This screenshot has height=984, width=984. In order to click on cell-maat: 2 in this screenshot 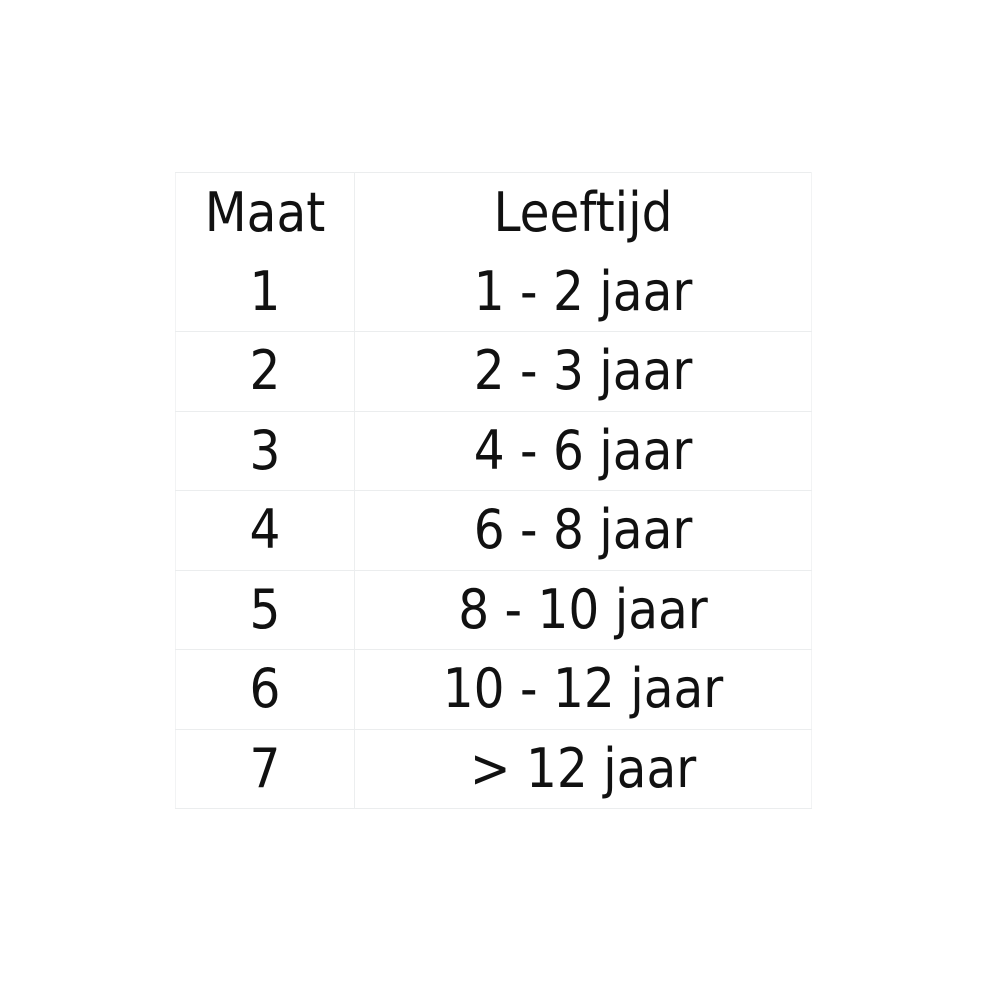, I will do `click(265, 371)`.